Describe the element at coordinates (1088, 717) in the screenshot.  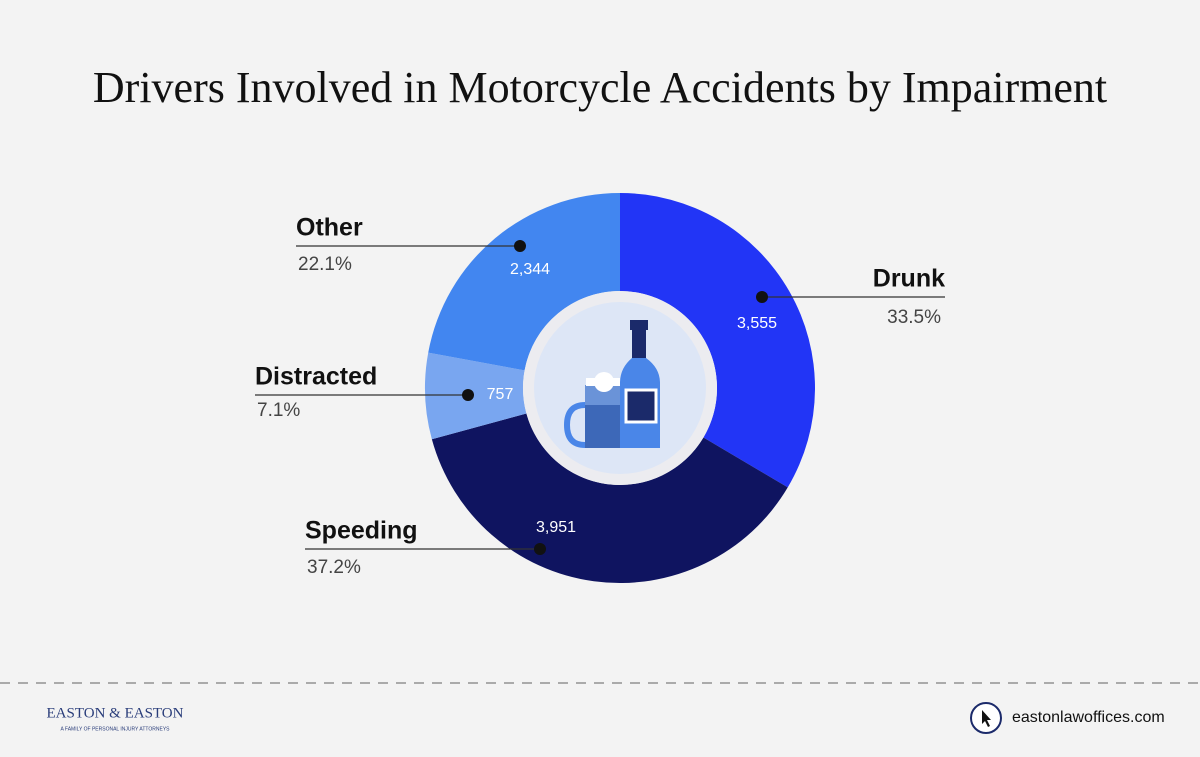
I see `website: eastonlawoffices.com` at that location.